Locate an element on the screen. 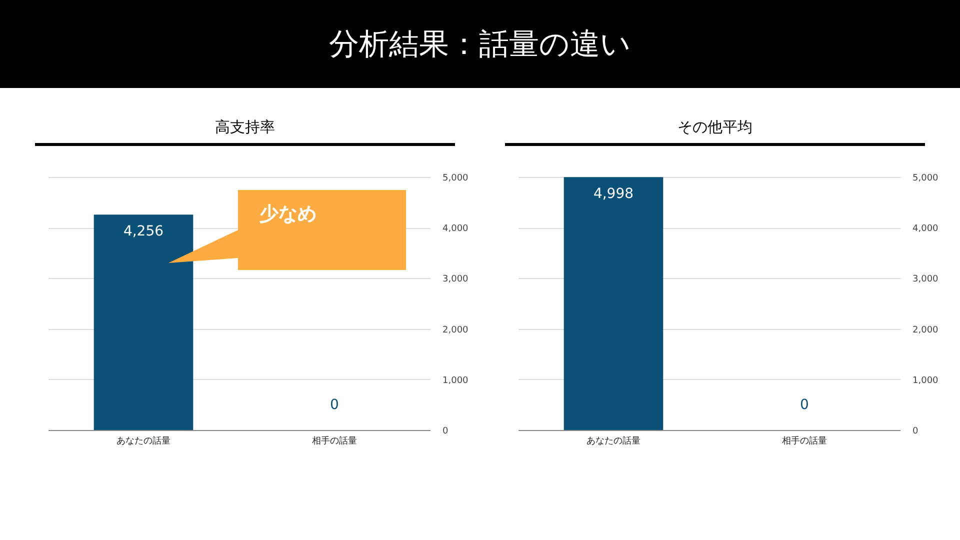 The height and width of the screenshot is (540, 960). data-label: 4,256 is located at coordinates (143, 232).